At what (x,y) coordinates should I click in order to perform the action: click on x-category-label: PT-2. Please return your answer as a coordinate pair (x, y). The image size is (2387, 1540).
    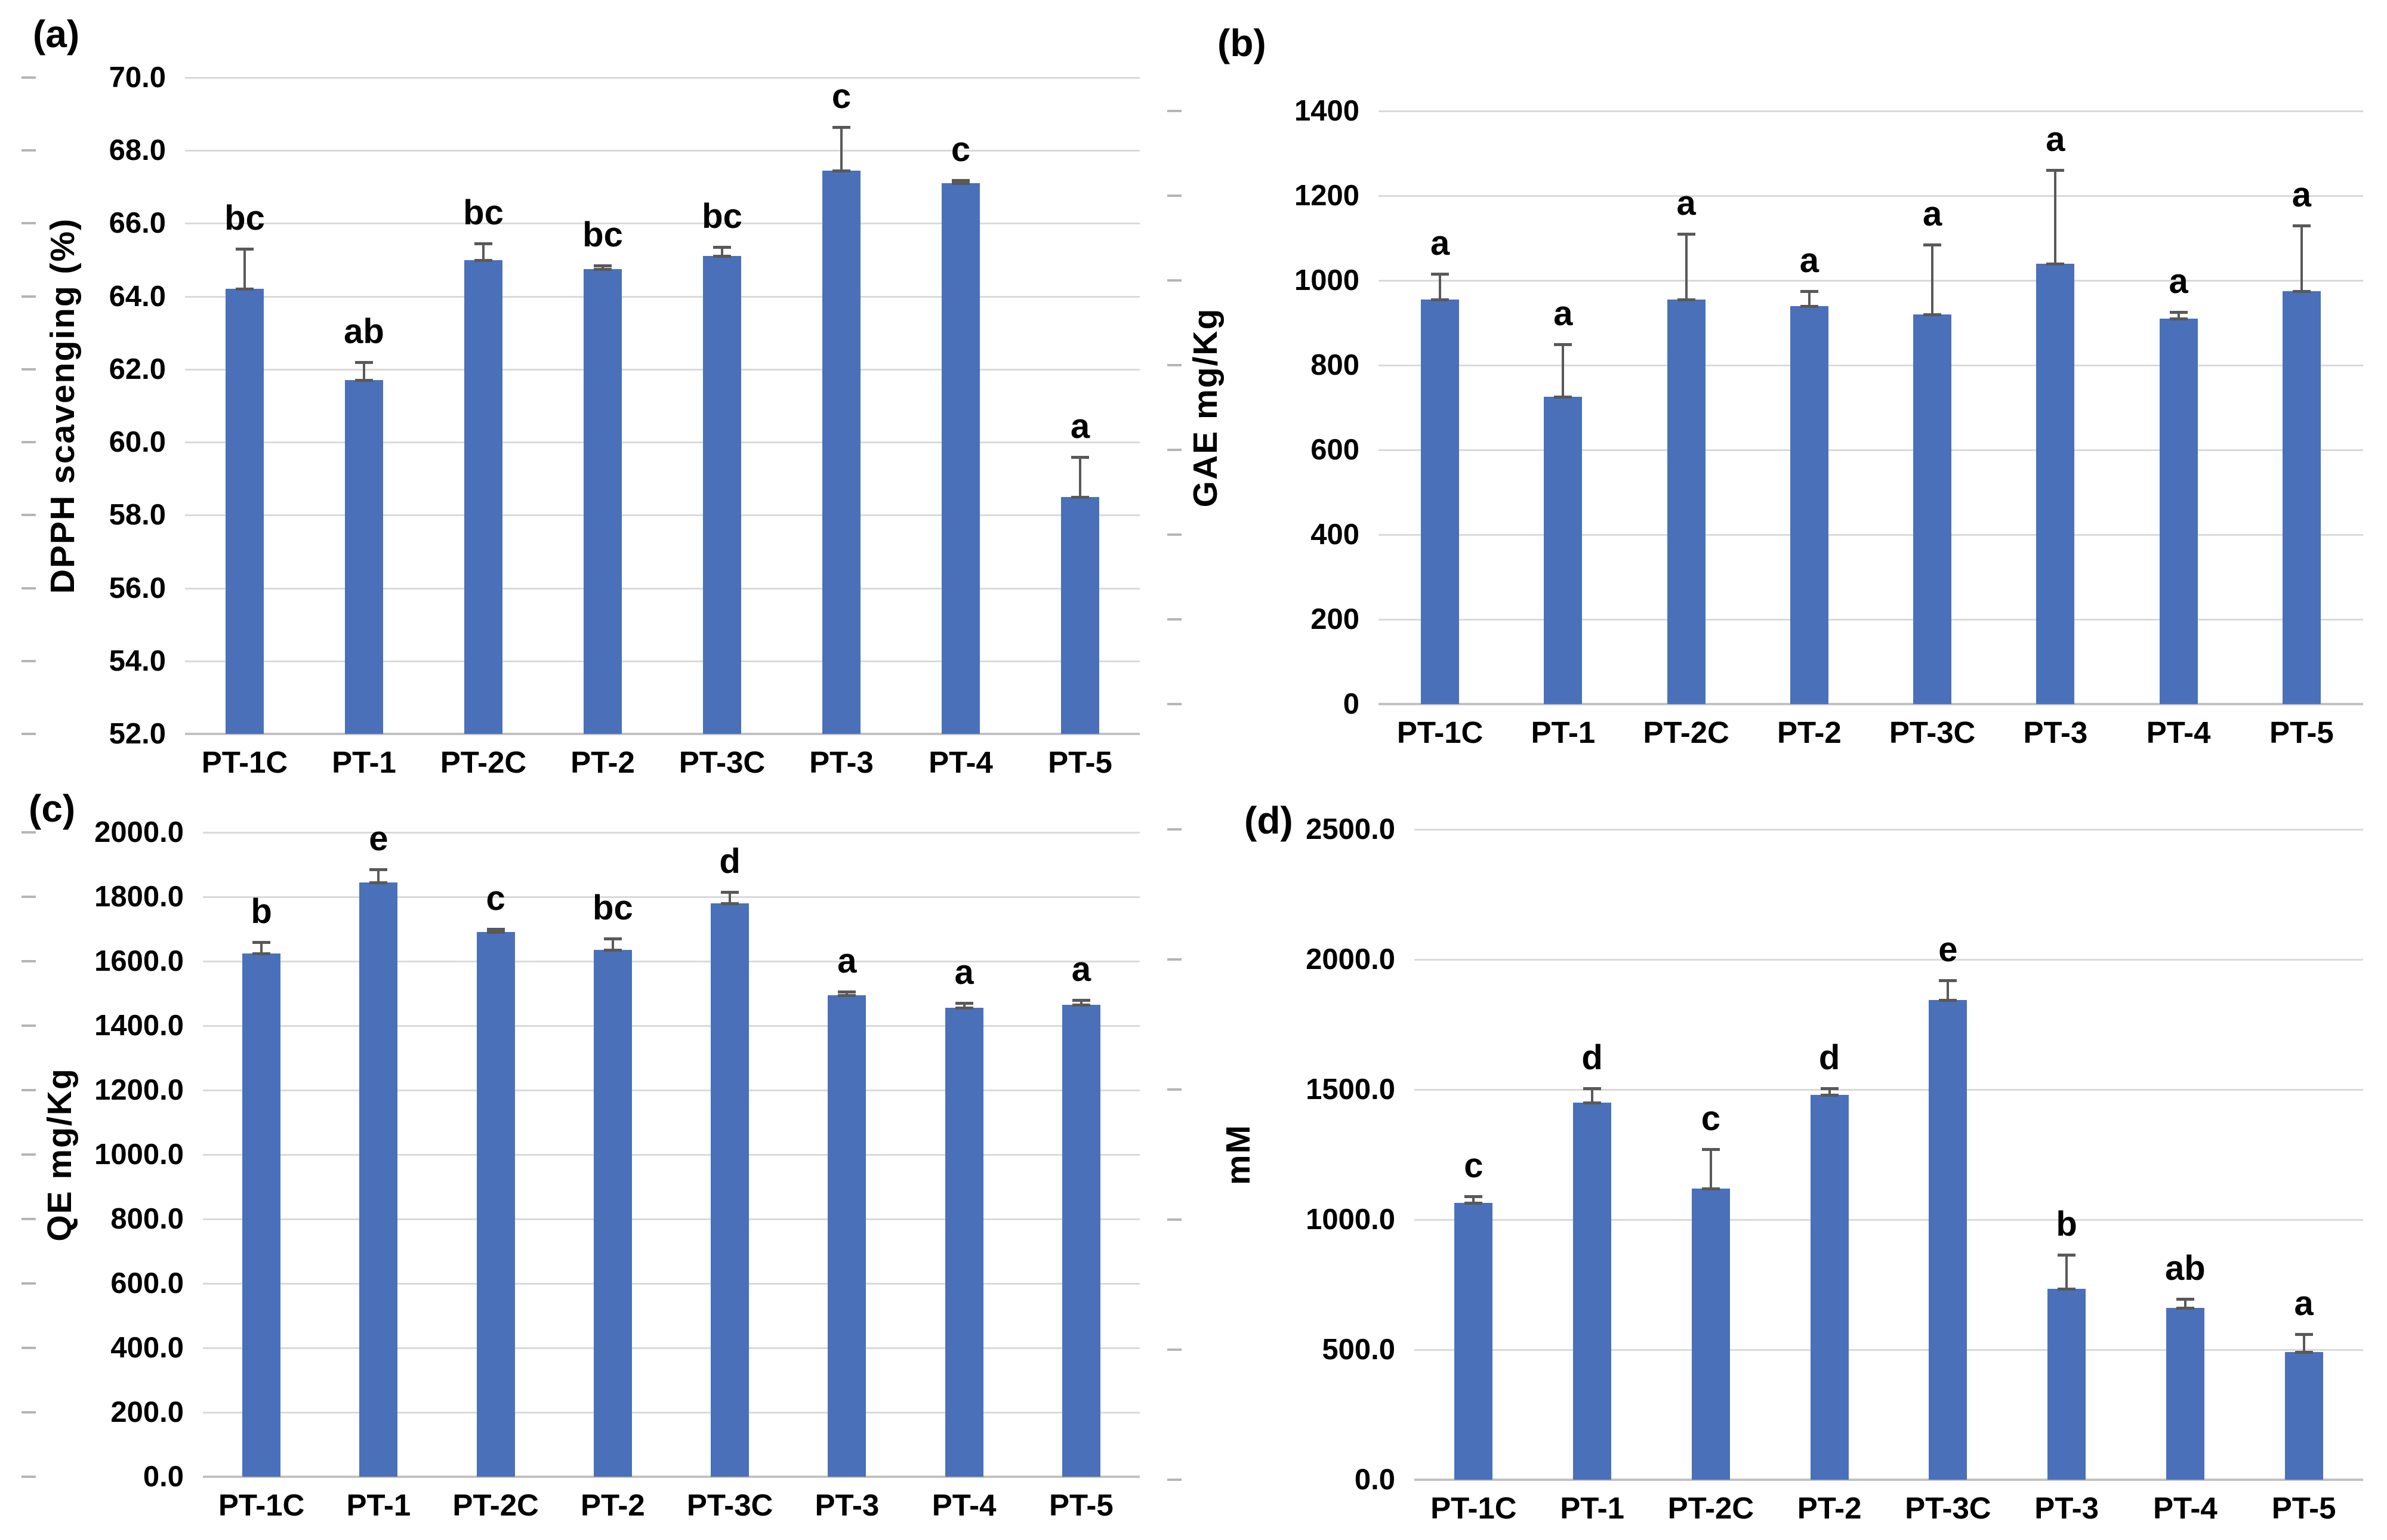
    Looking at the image, I should click on (602, 762).